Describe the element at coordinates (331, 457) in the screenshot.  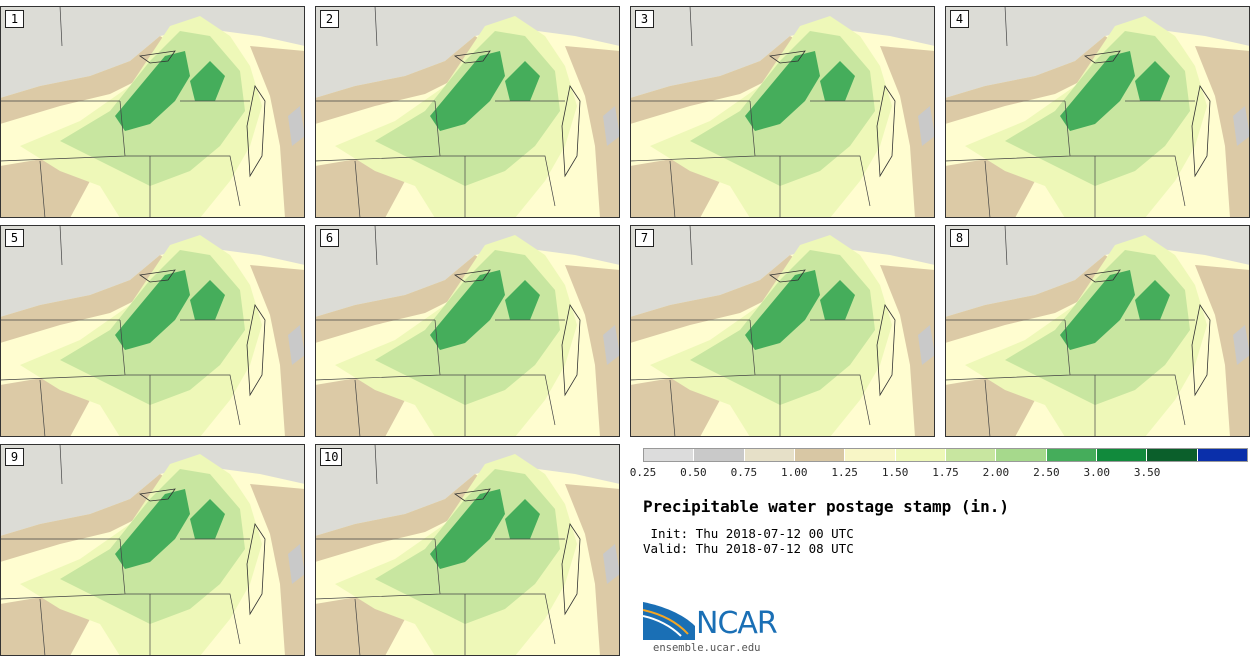
I see `member-number-label: 10` at that location.